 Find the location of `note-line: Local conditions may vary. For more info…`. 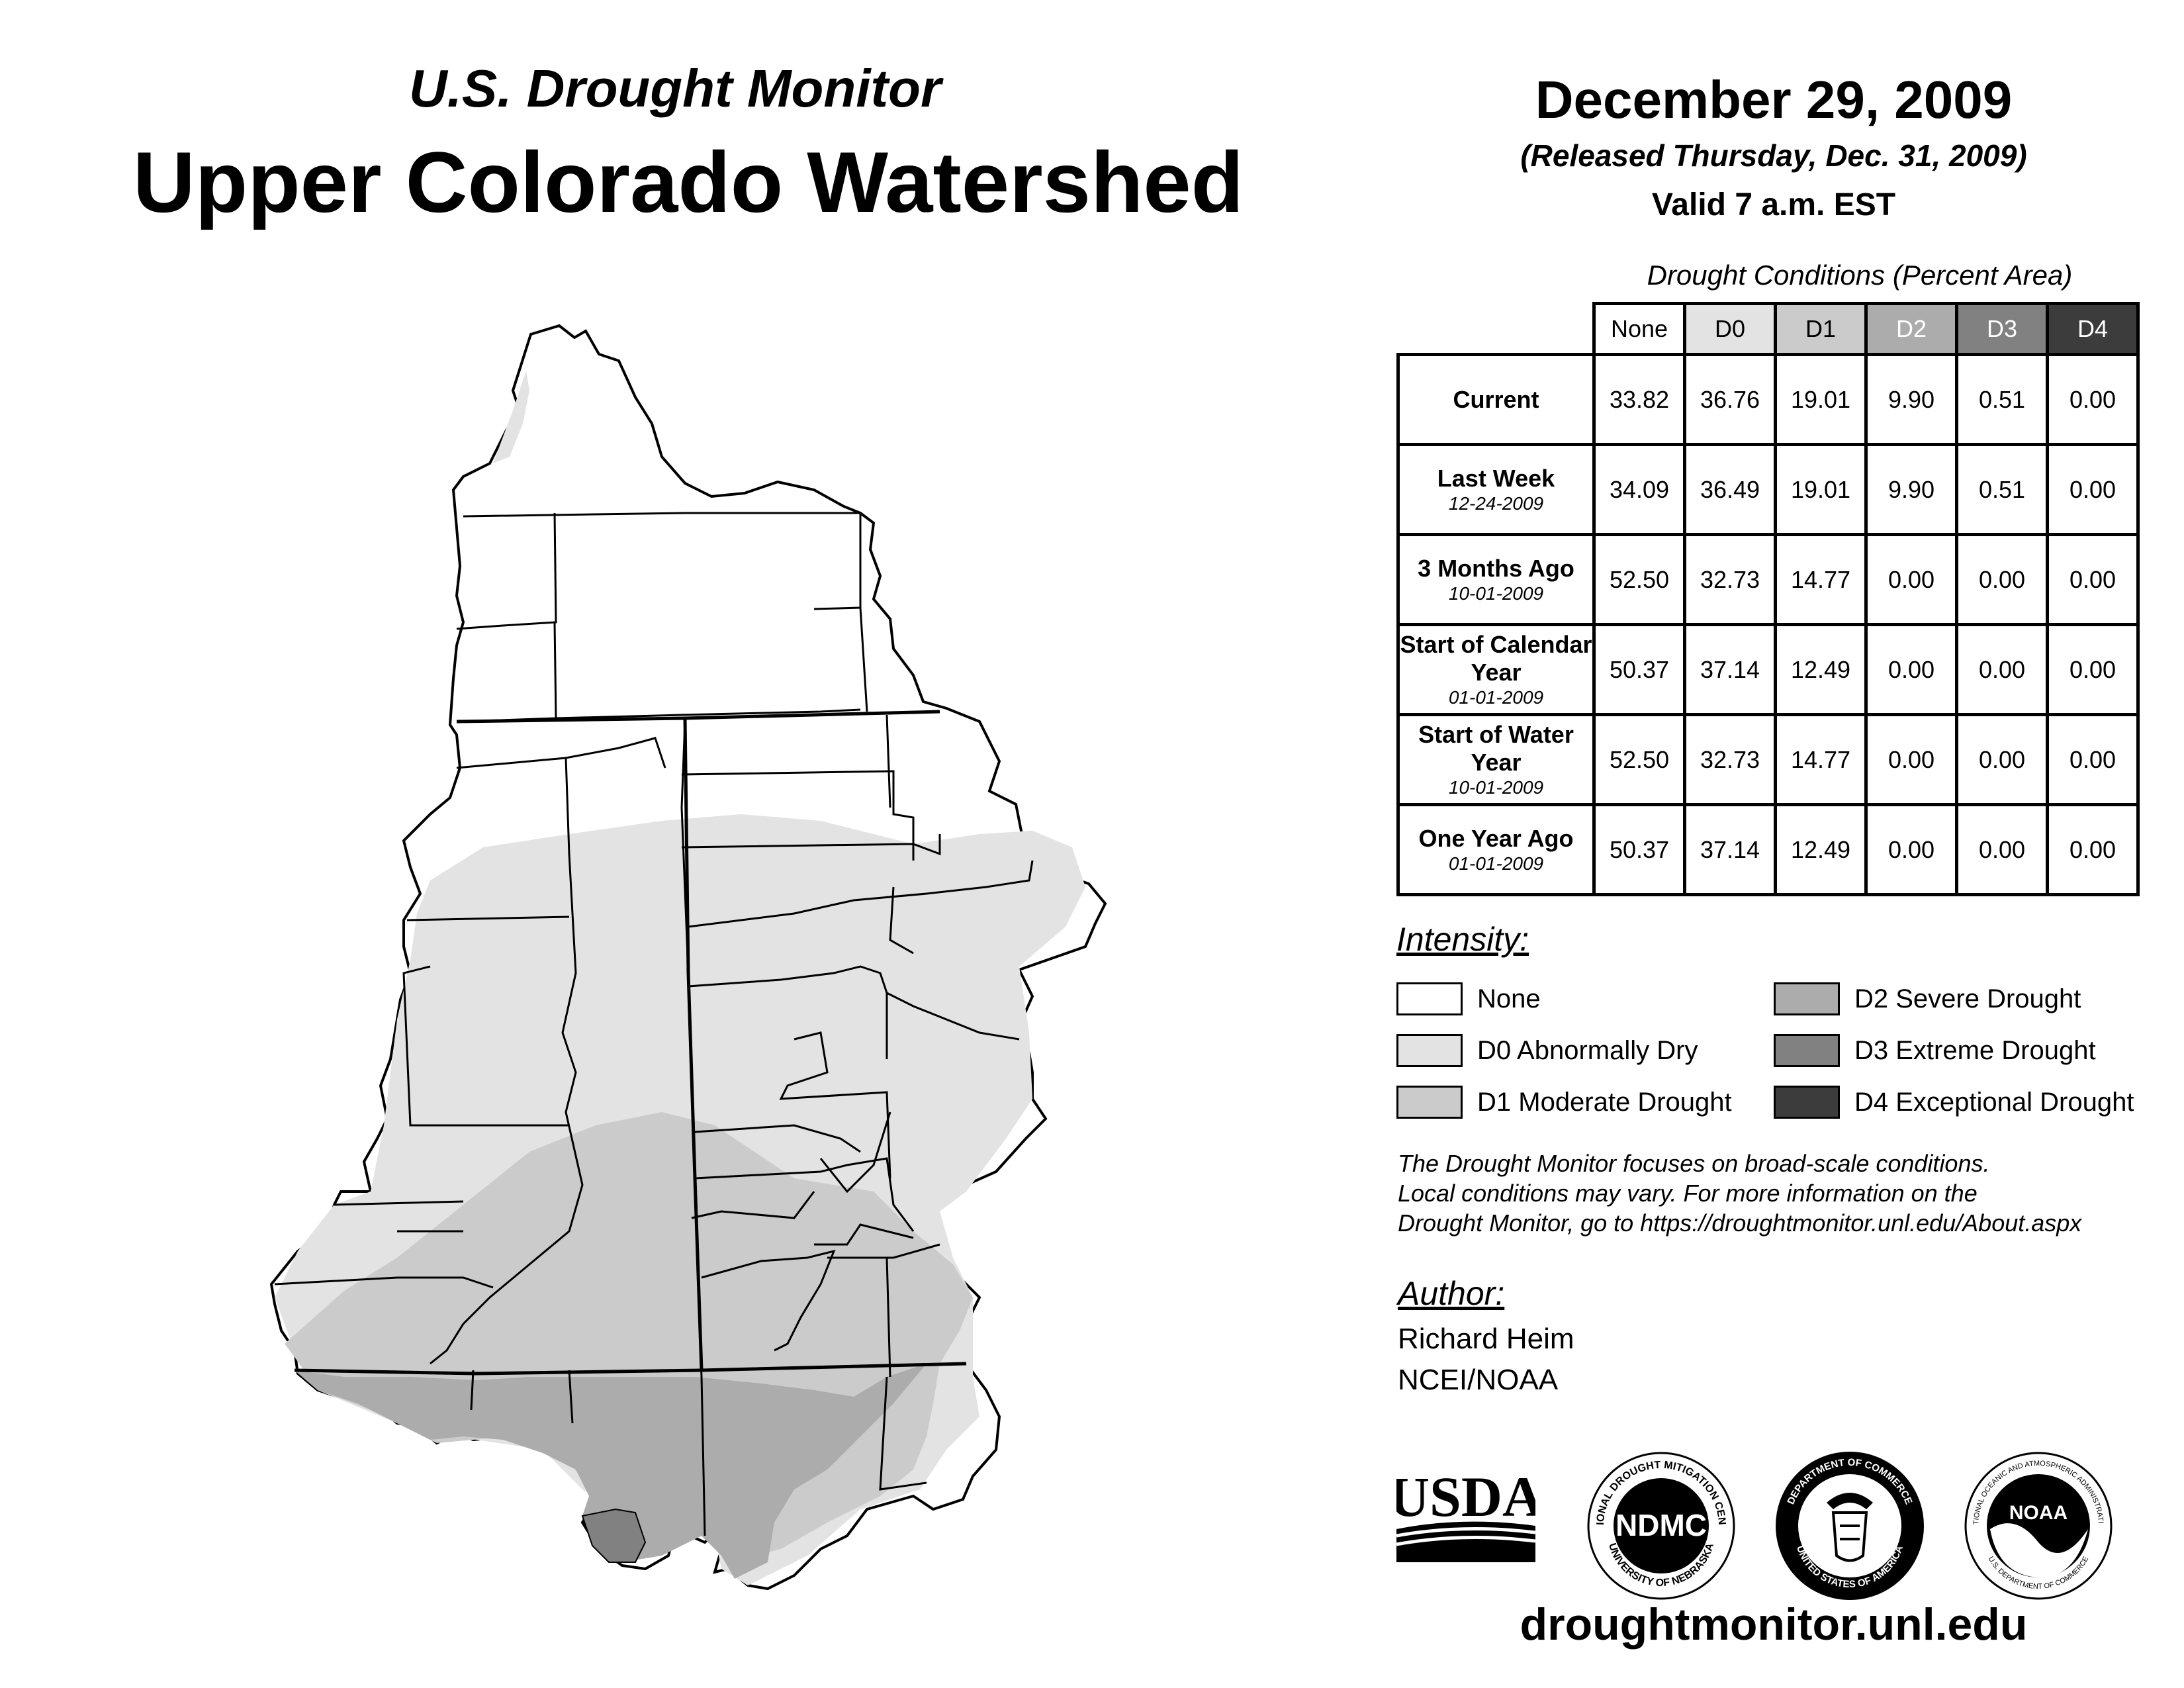

note-line: Local conditions may vary. For more info… is located at coordinates (1688, 1193).